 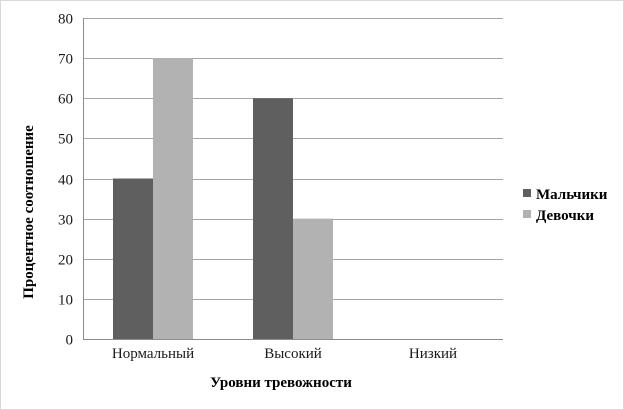 I want to click on x-tick-label: Низкий, so click(x=433, y=354).